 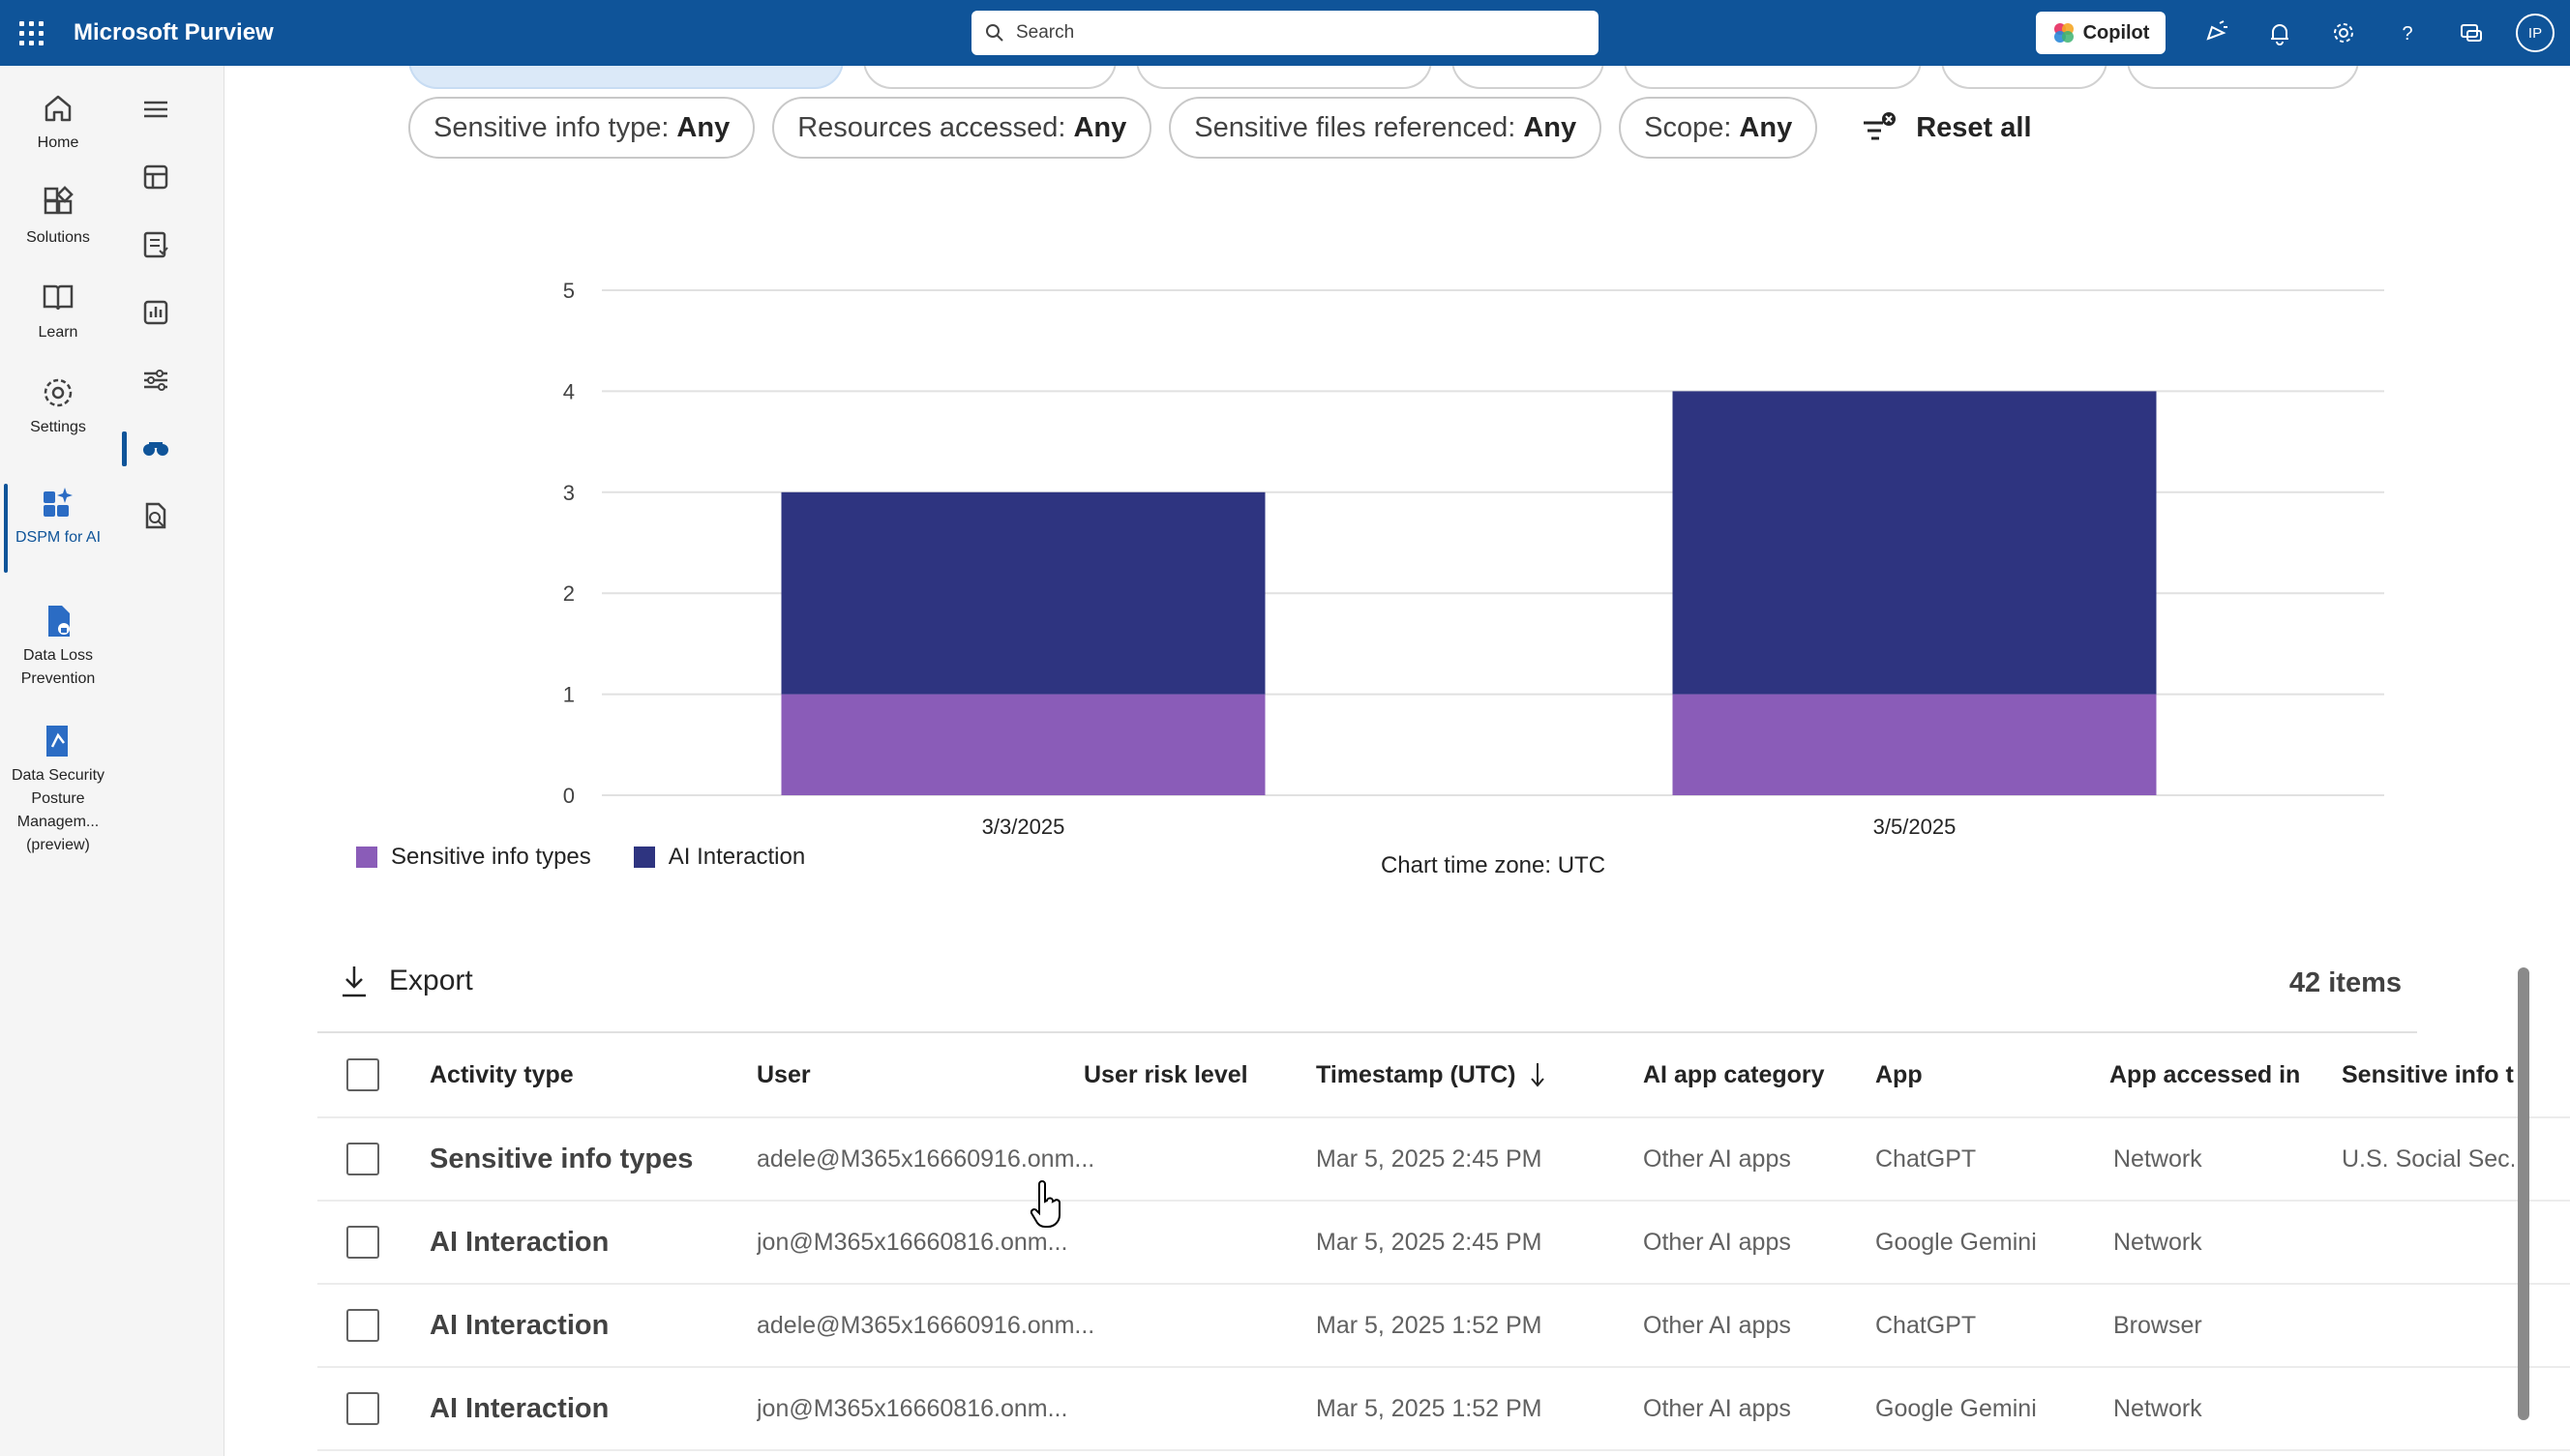 What do you see at coordinates (784, 1074) in the screenshot?
I see `col-user: User` at bounding box center [784, 1074].